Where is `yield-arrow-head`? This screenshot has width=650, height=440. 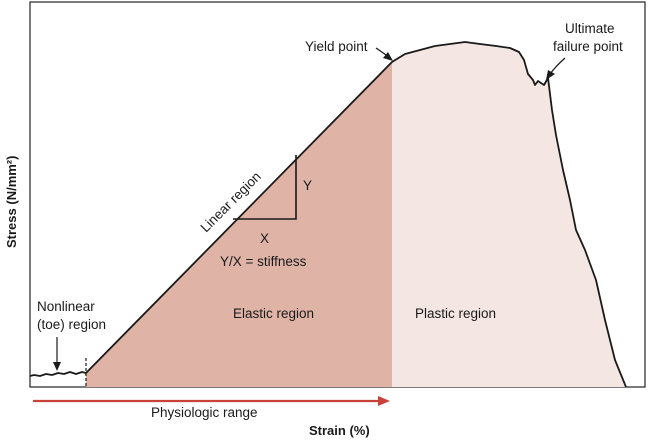
yield-arrow-head is located at coordinates (388, 56).